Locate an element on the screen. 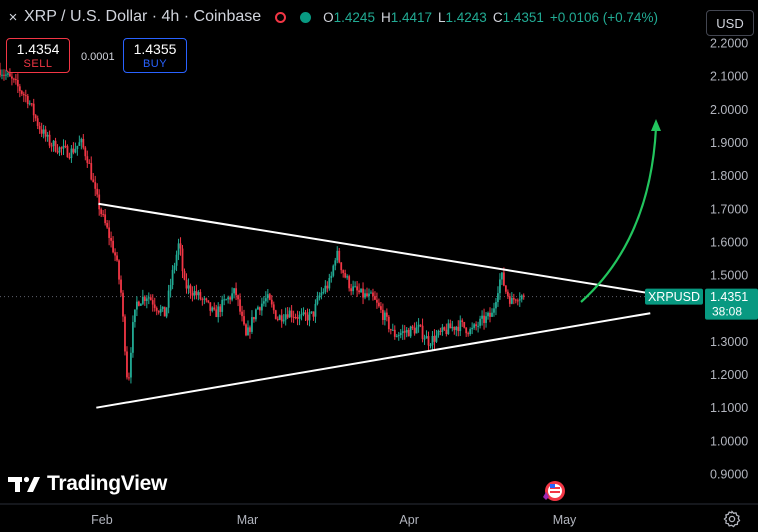 Image resolution: width=758 pixels, height=532 pixels. close-icon: × is located at coordinates (13, 17).